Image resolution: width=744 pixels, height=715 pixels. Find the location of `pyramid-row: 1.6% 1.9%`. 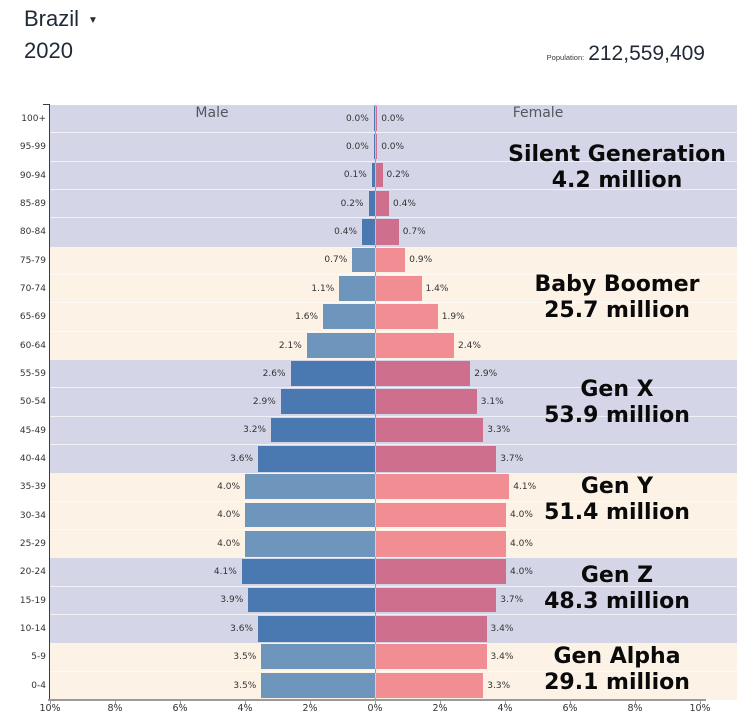

pyramid-row: 1.6% 1.9% is located at coordinates (393, 317).